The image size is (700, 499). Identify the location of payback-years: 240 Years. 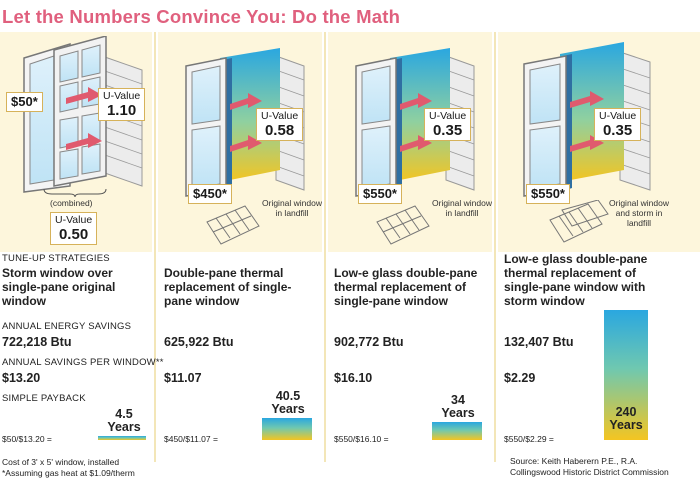
(626, 419).